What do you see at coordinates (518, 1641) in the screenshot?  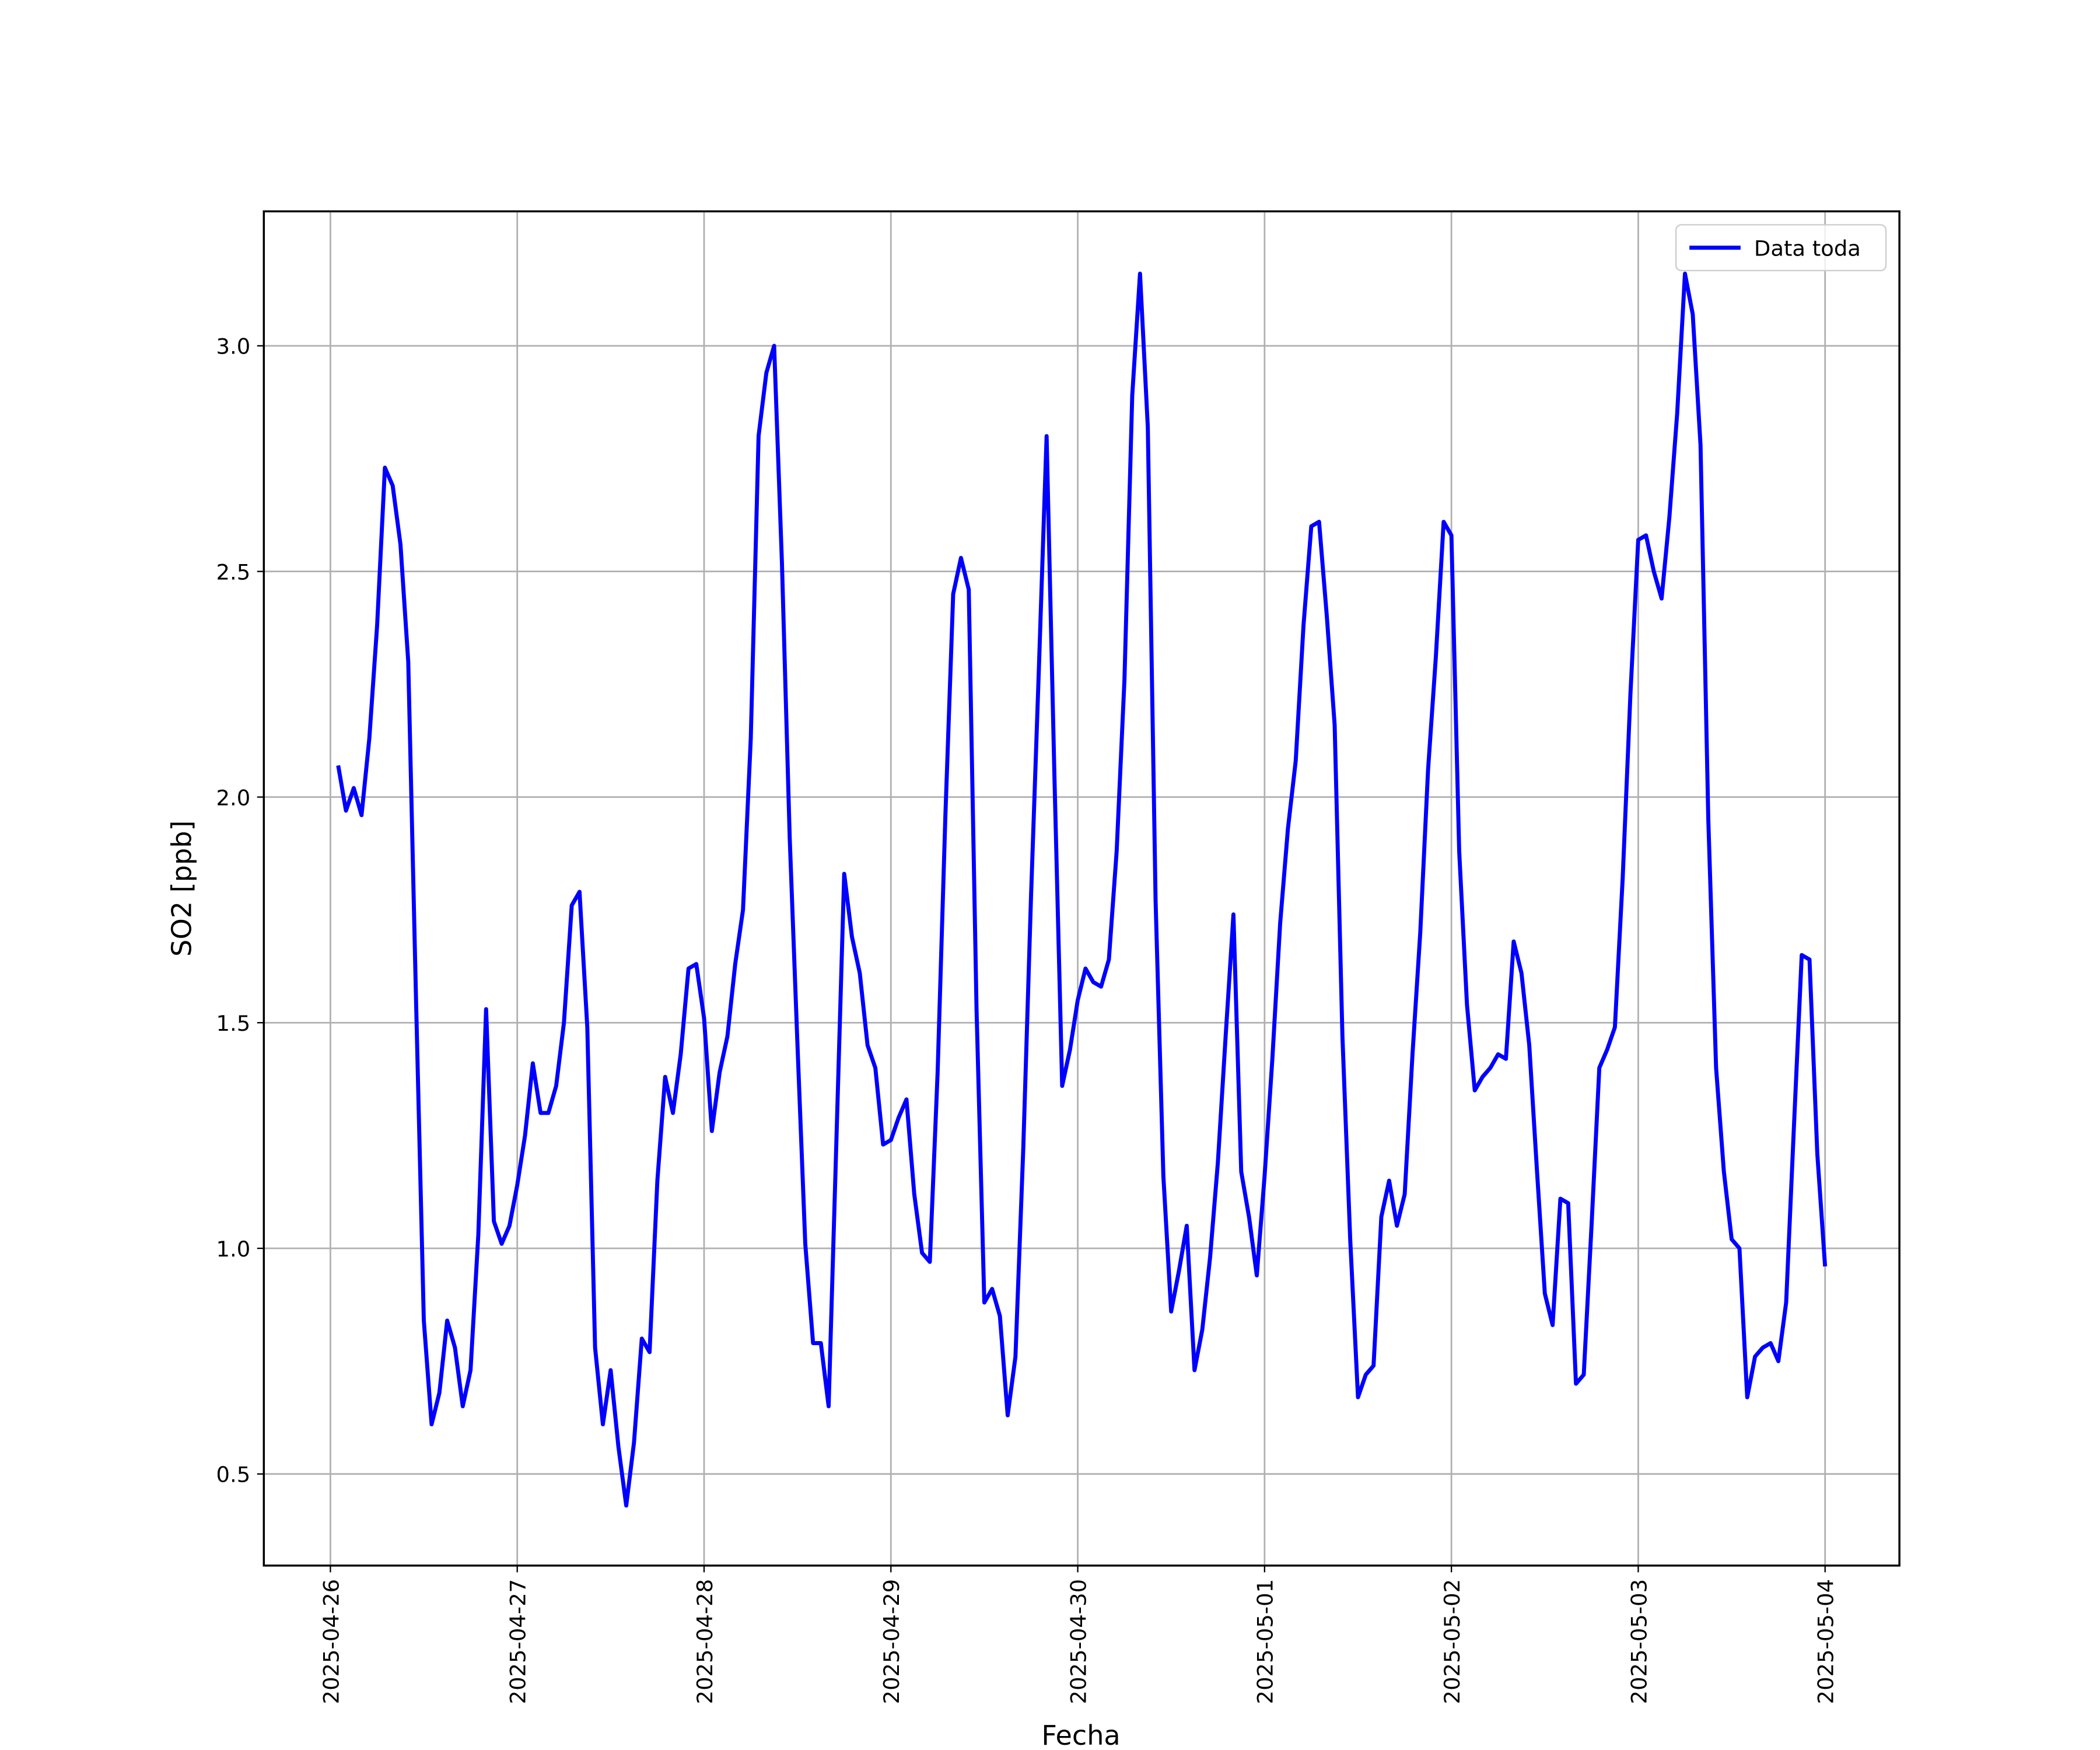 I see `x-tick-label: 2025-04-27` at bounding box center [518, 1641].